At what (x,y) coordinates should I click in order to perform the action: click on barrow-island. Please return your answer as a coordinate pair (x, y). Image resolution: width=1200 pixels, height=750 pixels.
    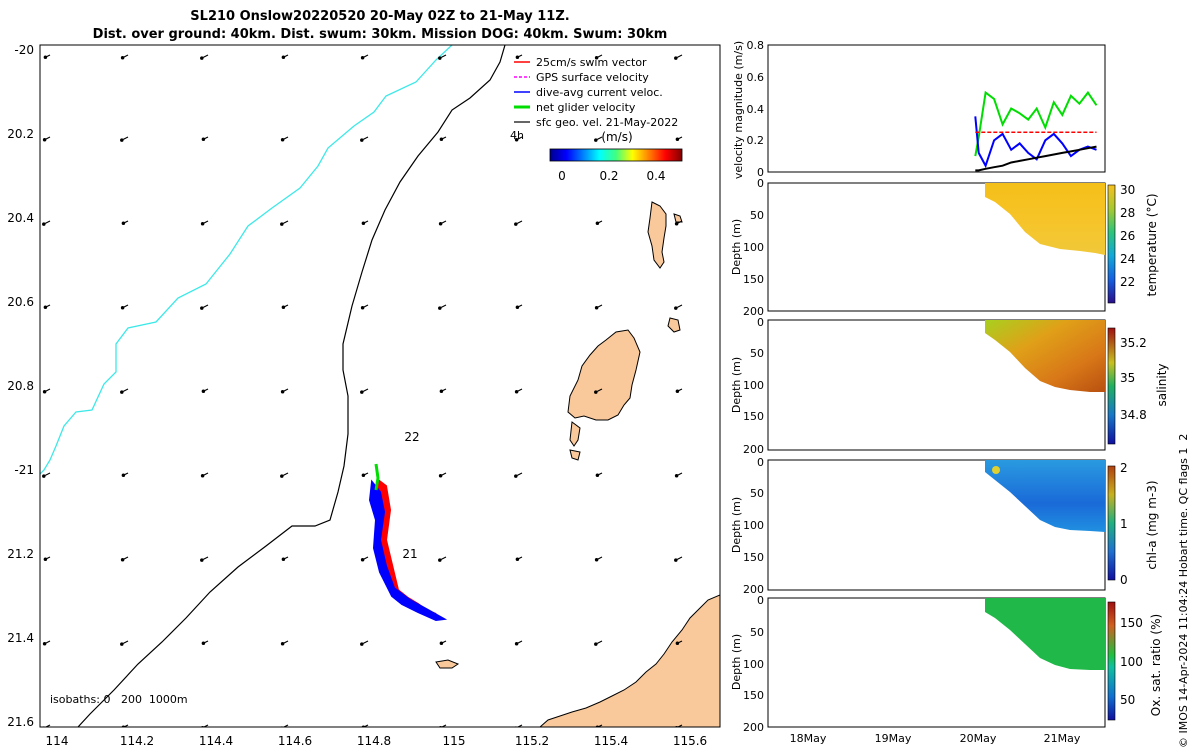
    Looking at the image, I should click on (604, 375).